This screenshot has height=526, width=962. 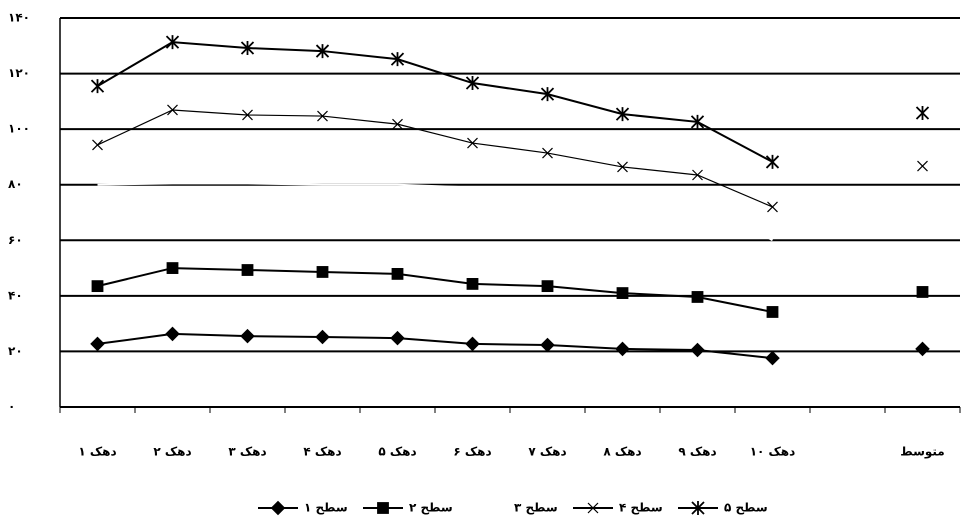 I want to click on legend-label: سطح ۱, so click(x=326, y=508).